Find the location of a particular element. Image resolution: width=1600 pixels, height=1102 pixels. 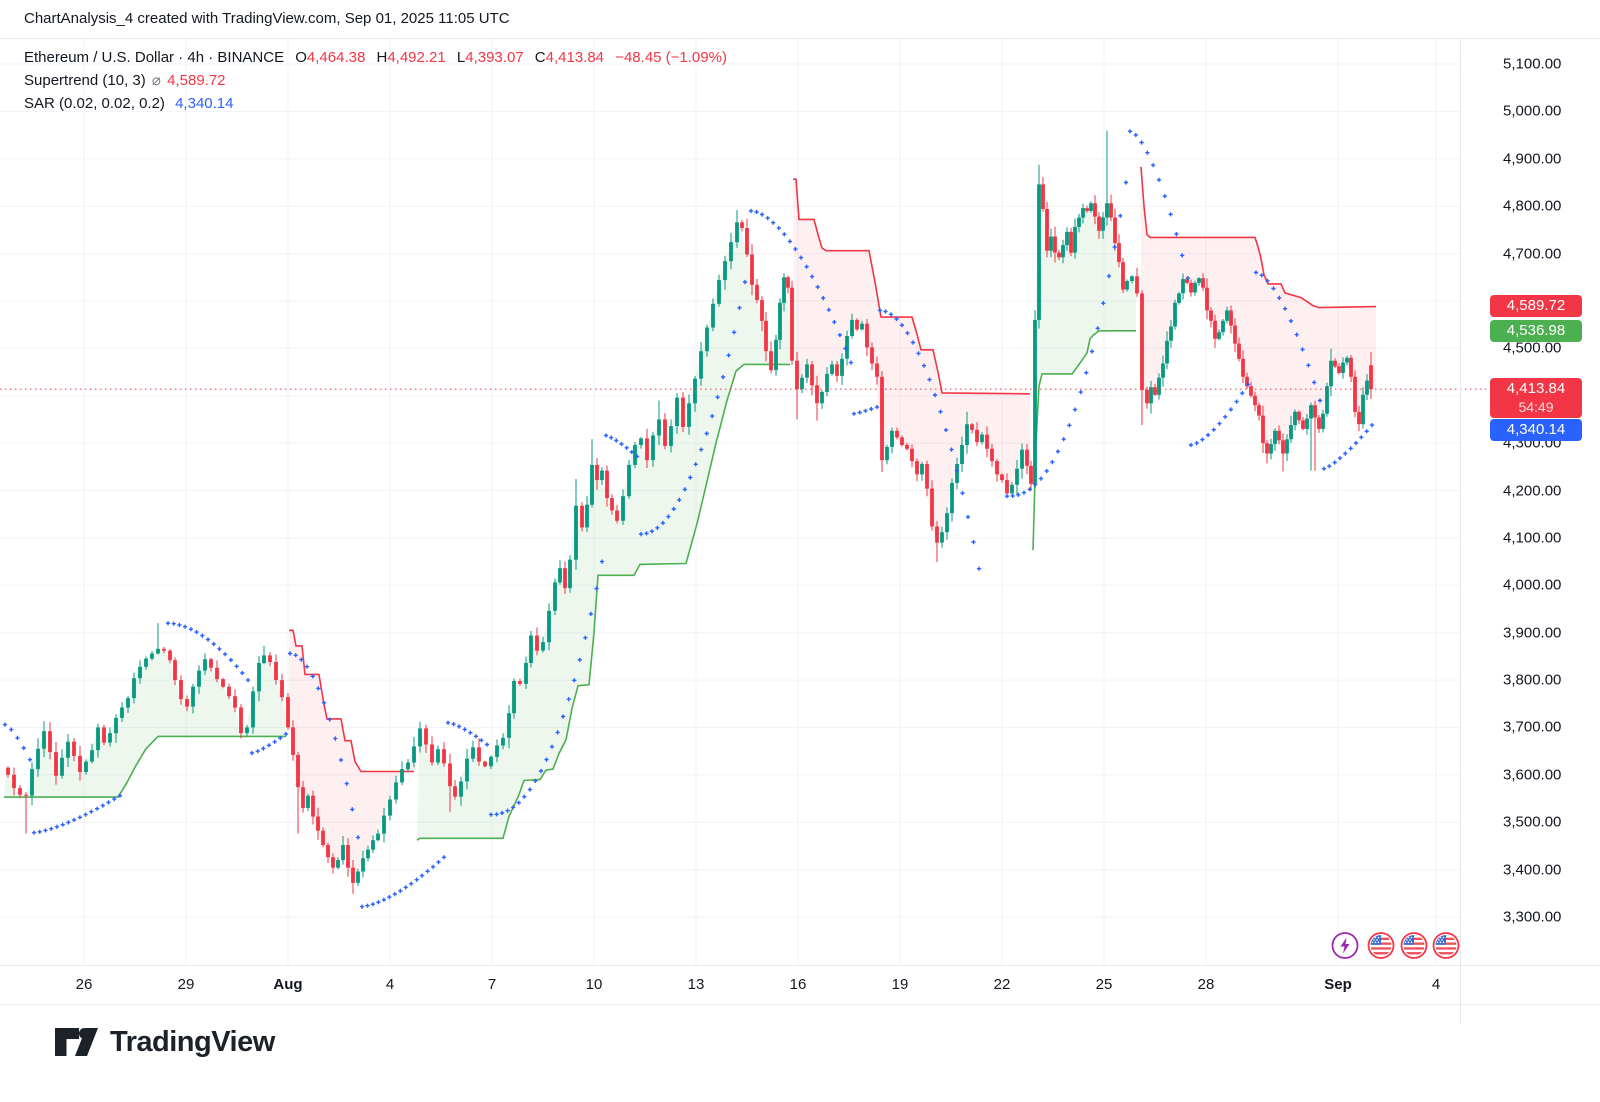

supertrend-up-value-badge: 4,536.98 is located at coordinates (1536, 330).